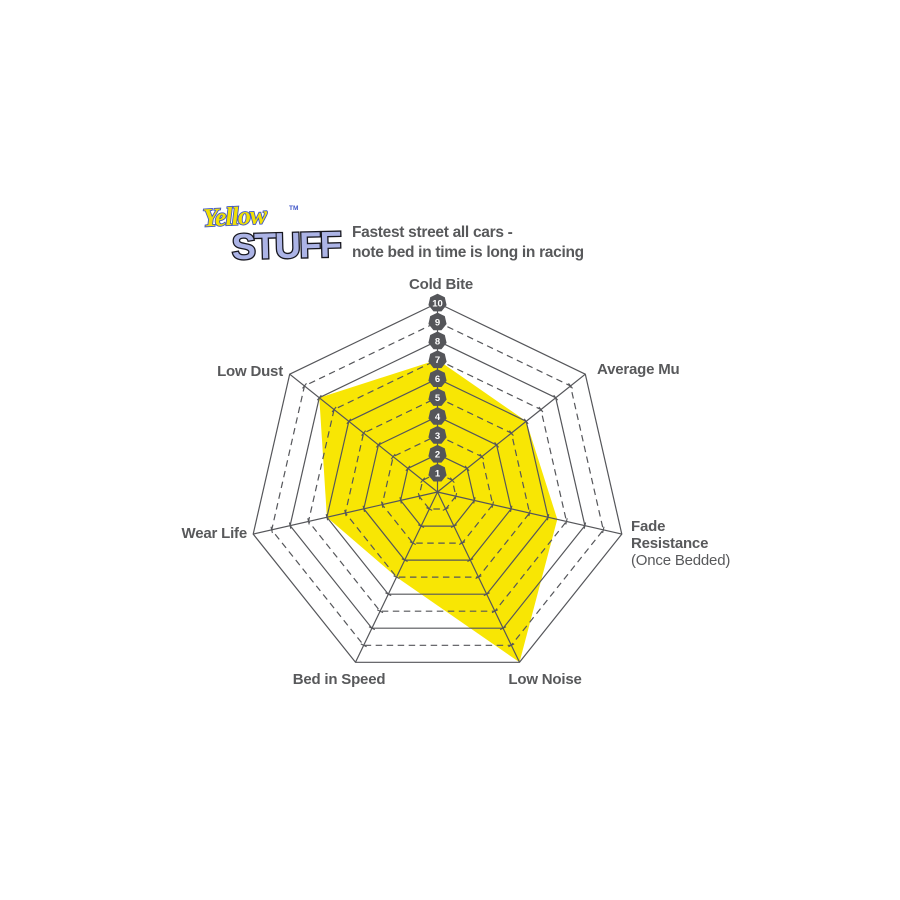 This screenshot has width=900, height=900. What do you see at coordinates (638, 369) in the screenshot?
I see `axis-label-average-mu: Average Mu` at bounding box center [638, 369].